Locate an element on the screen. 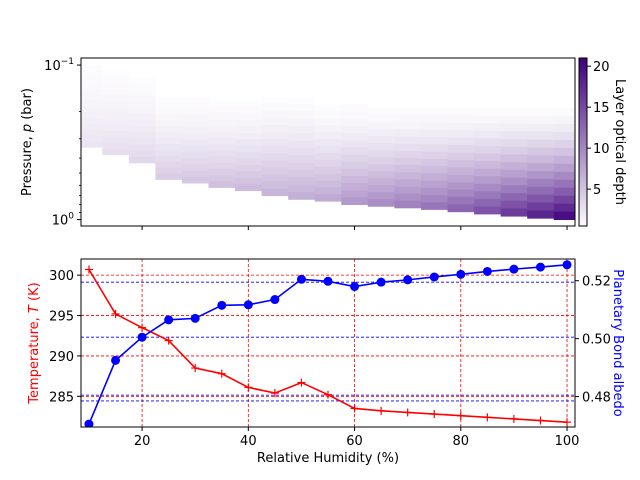 The height and width of the screenshot is (480, 640). x-tick-label: 80 is located at coordinates (461, 441).